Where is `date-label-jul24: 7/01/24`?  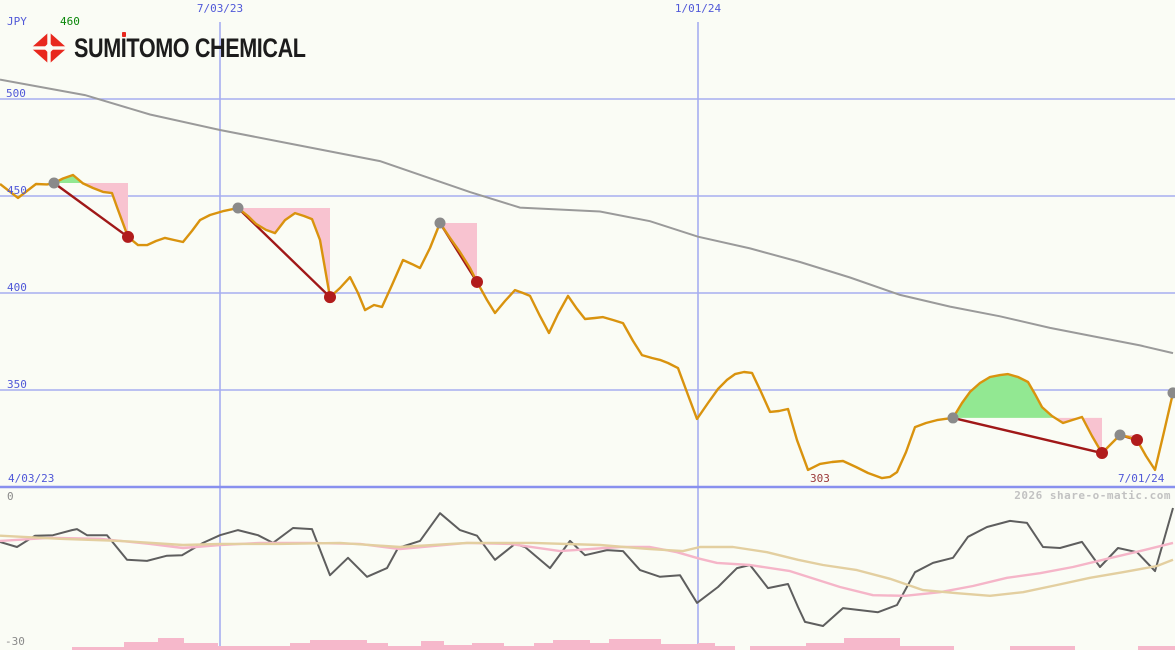
date-label-jul24: 7/01/24 is located at coordinates (1141, 478).